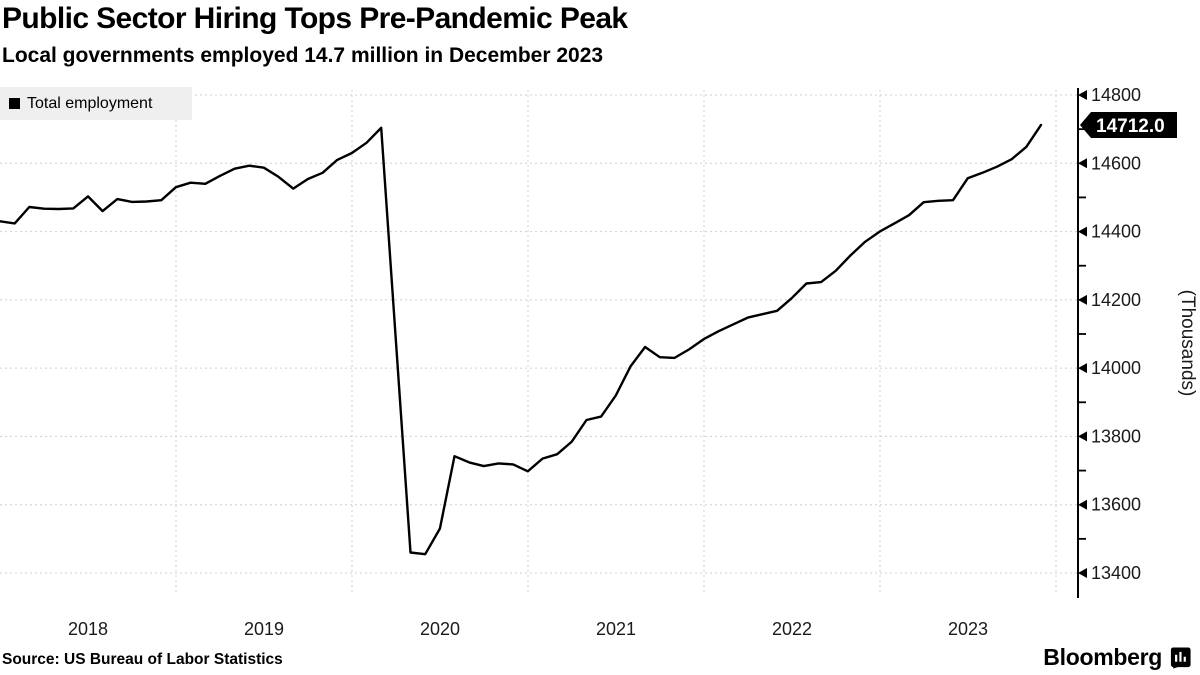 The height and width of the screenshot is (675, 1200). I want to click on x-tick-label: 2020, so click(440, 629).